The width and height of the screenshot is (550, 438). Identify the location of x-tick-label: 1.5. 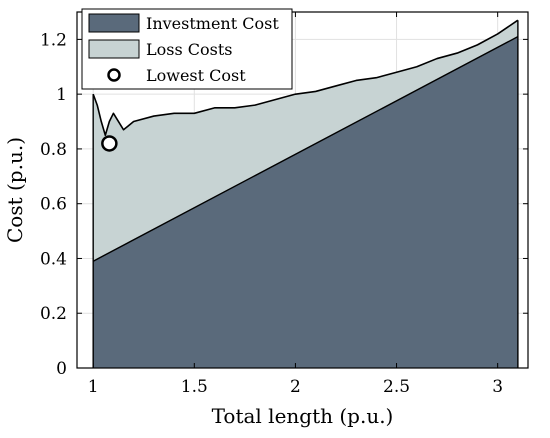
(194, 387).